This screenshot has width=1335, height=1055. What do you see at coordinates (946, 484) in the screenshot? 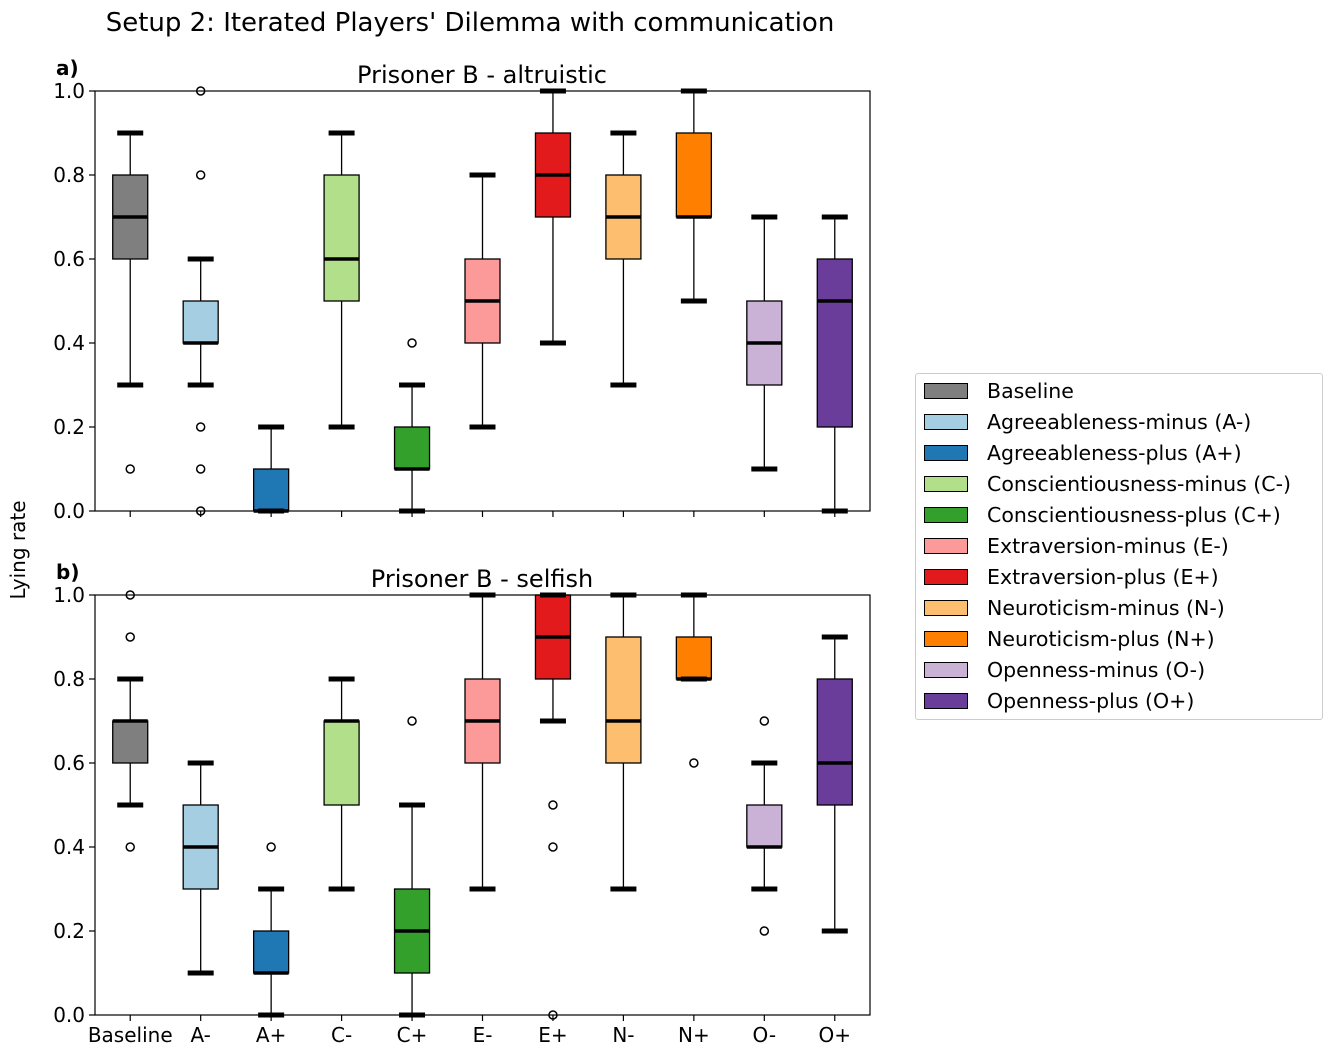
I see `legend-swatch-conscientiousness-minus` at bounding box center [946, 484].